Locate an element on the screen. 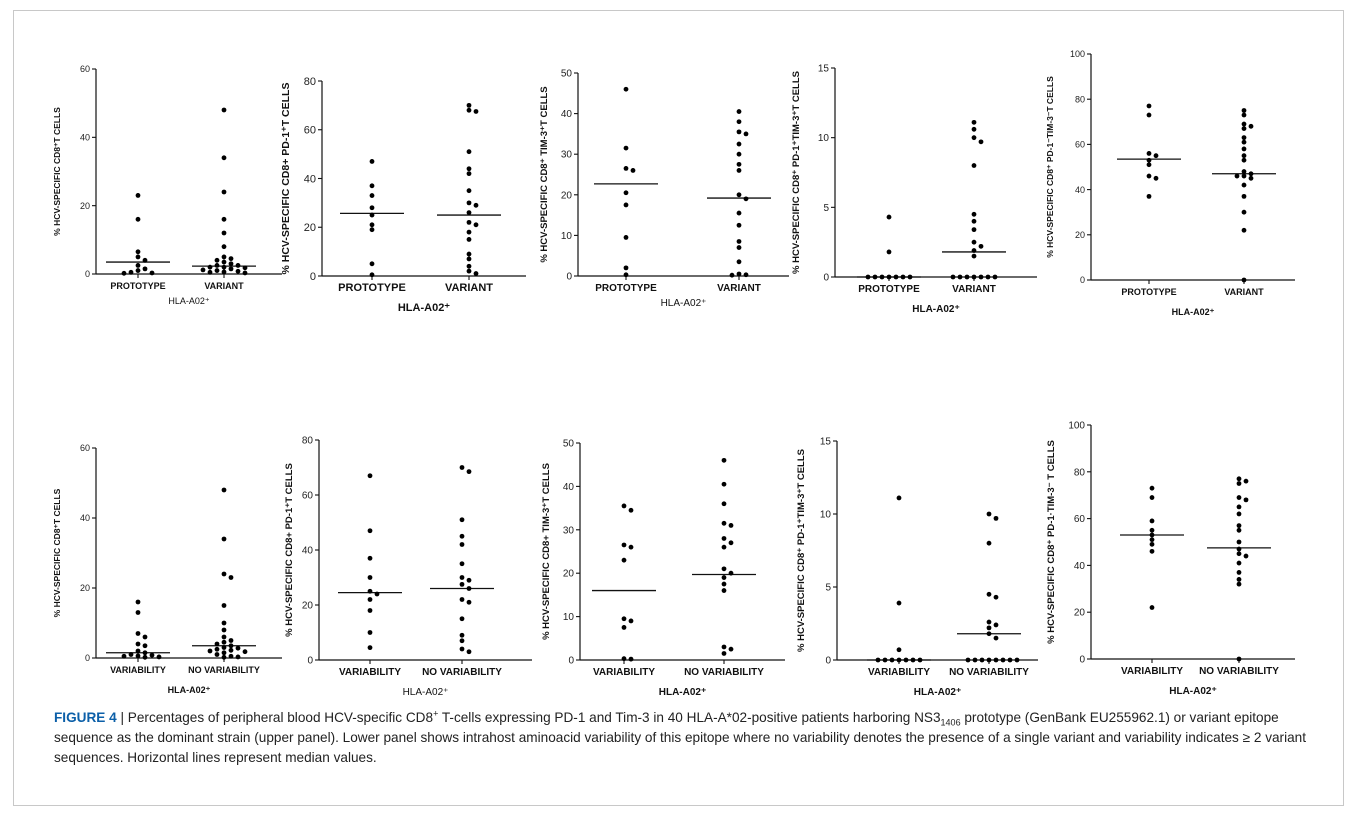 This screenshot has height=816, width=1354. y-axis-title: % HCV-SPECIFIC CD8⁺ PD-1⁻TIM-3⁻T CELLS is located at coordinates (1050, 167).